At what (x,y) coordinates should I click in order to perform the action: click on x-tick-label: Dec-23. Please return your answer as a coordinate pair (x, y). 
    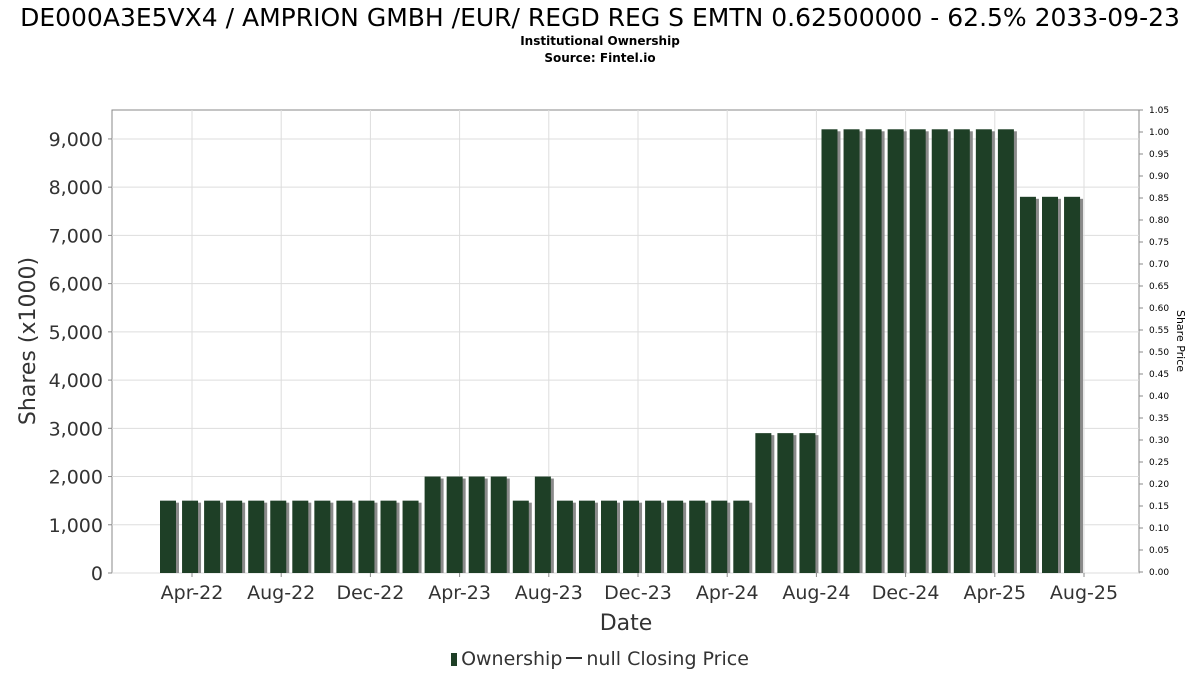
    Looking at the image, I should click on (638, 593).